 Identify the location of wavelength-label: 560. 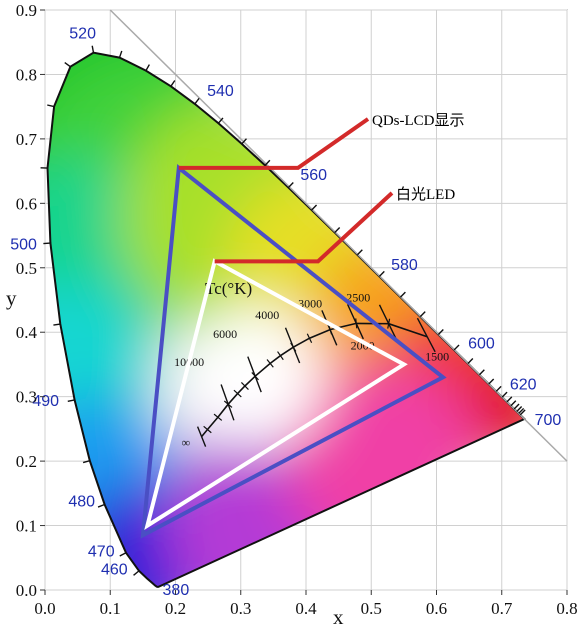
(313, 175).